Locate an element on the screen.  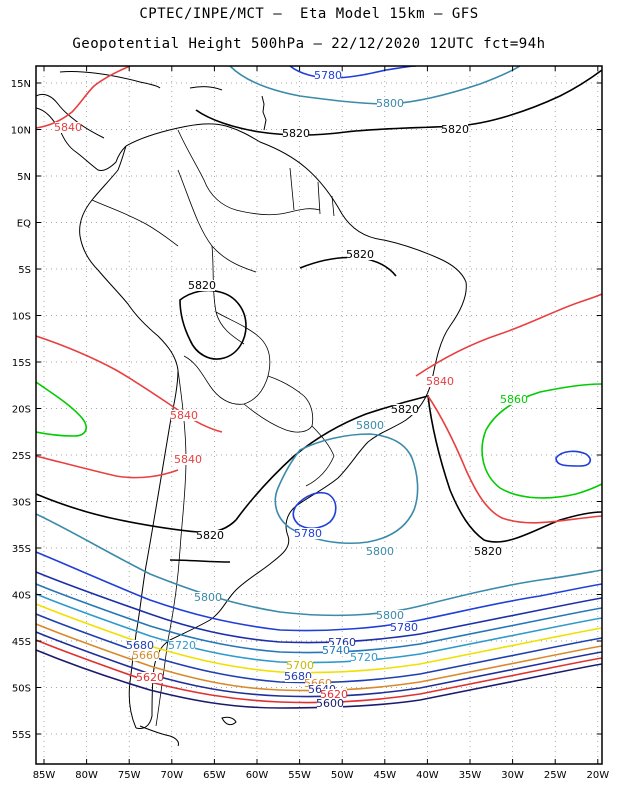
contour-5840-lower-west is located at coordinates (107, 467).